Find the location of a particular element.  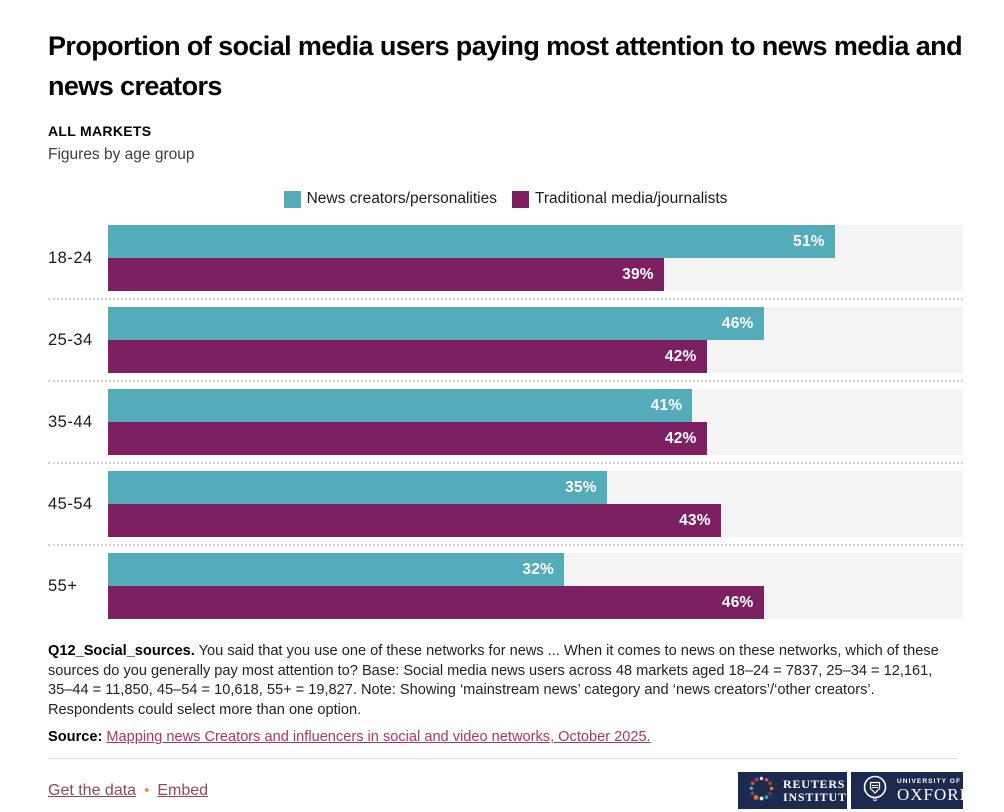

footnote-question-id: Q12_Social_sources. is located at coordinates (121, 651).